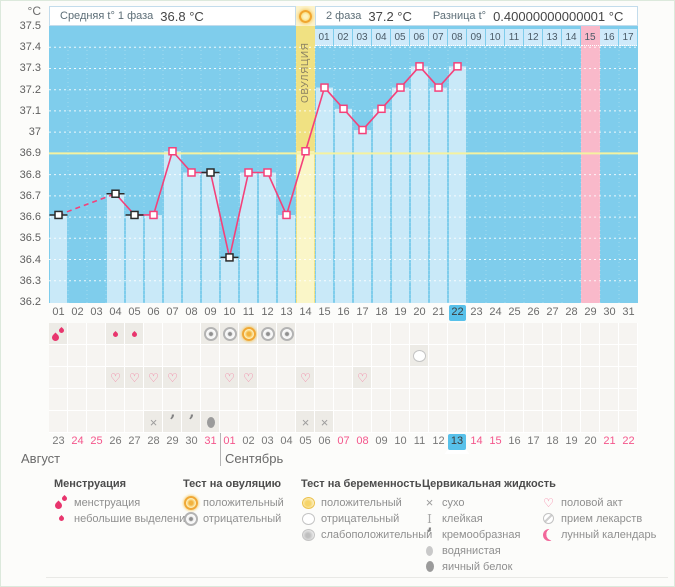 This screenshot has height=587, width=675. What do you see at coordinates (229, 312) in the screenshot?
I see `cycle-day-10: 10` at bounding box center [229, 312].